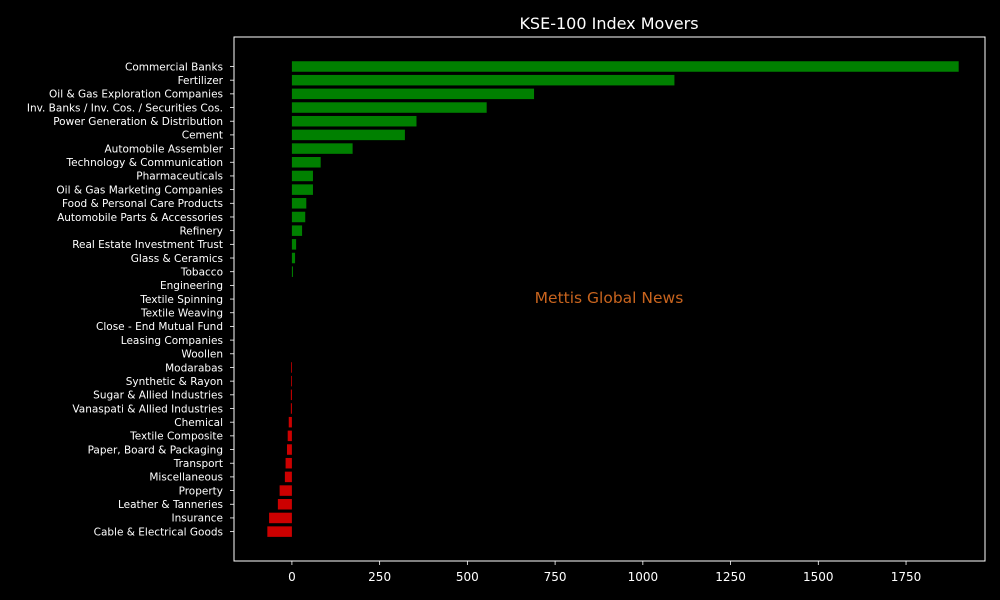 This screenshot has width=1000, height=600. Describe the element at coordinates (176, 437) in the screenshot. I see `category-label: Textile Composite` at that location.